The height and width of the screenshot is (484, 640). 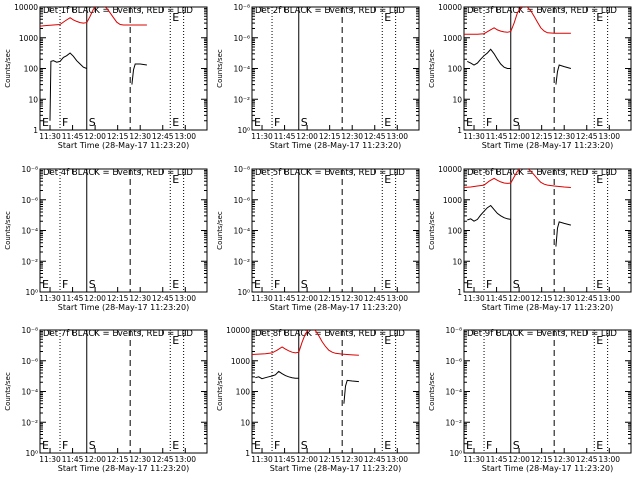 I want to click on panel-1-xtick-label: 12:45, so click(x=163, y=136).